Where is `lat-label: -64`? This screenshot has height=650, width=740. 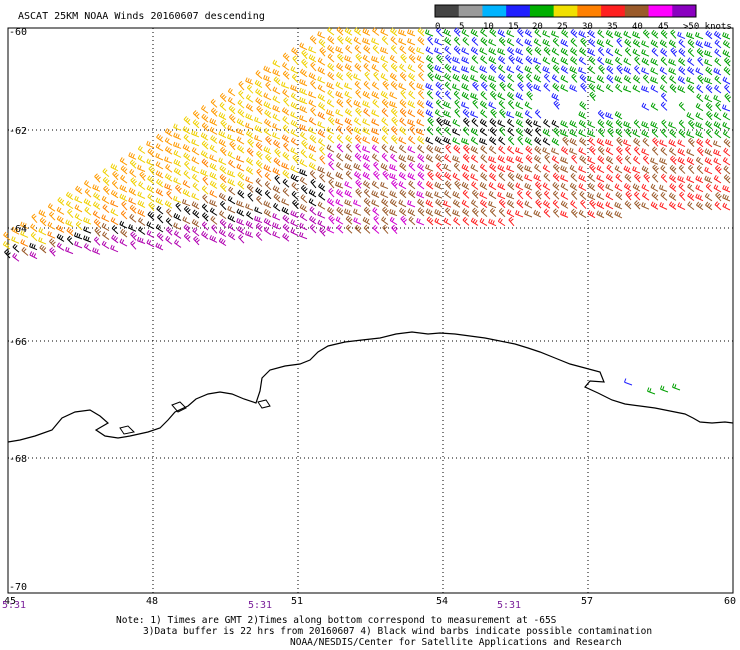
lat-label: -64 is located at coordinates (18, 229).